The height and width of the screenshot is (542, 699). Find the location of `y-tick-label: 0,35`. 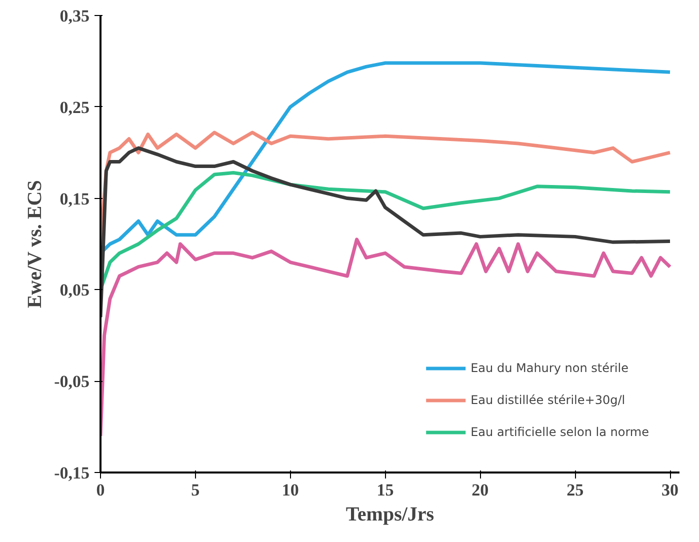

y-tick-label: 0,35 is located at coordinates (75, 16).